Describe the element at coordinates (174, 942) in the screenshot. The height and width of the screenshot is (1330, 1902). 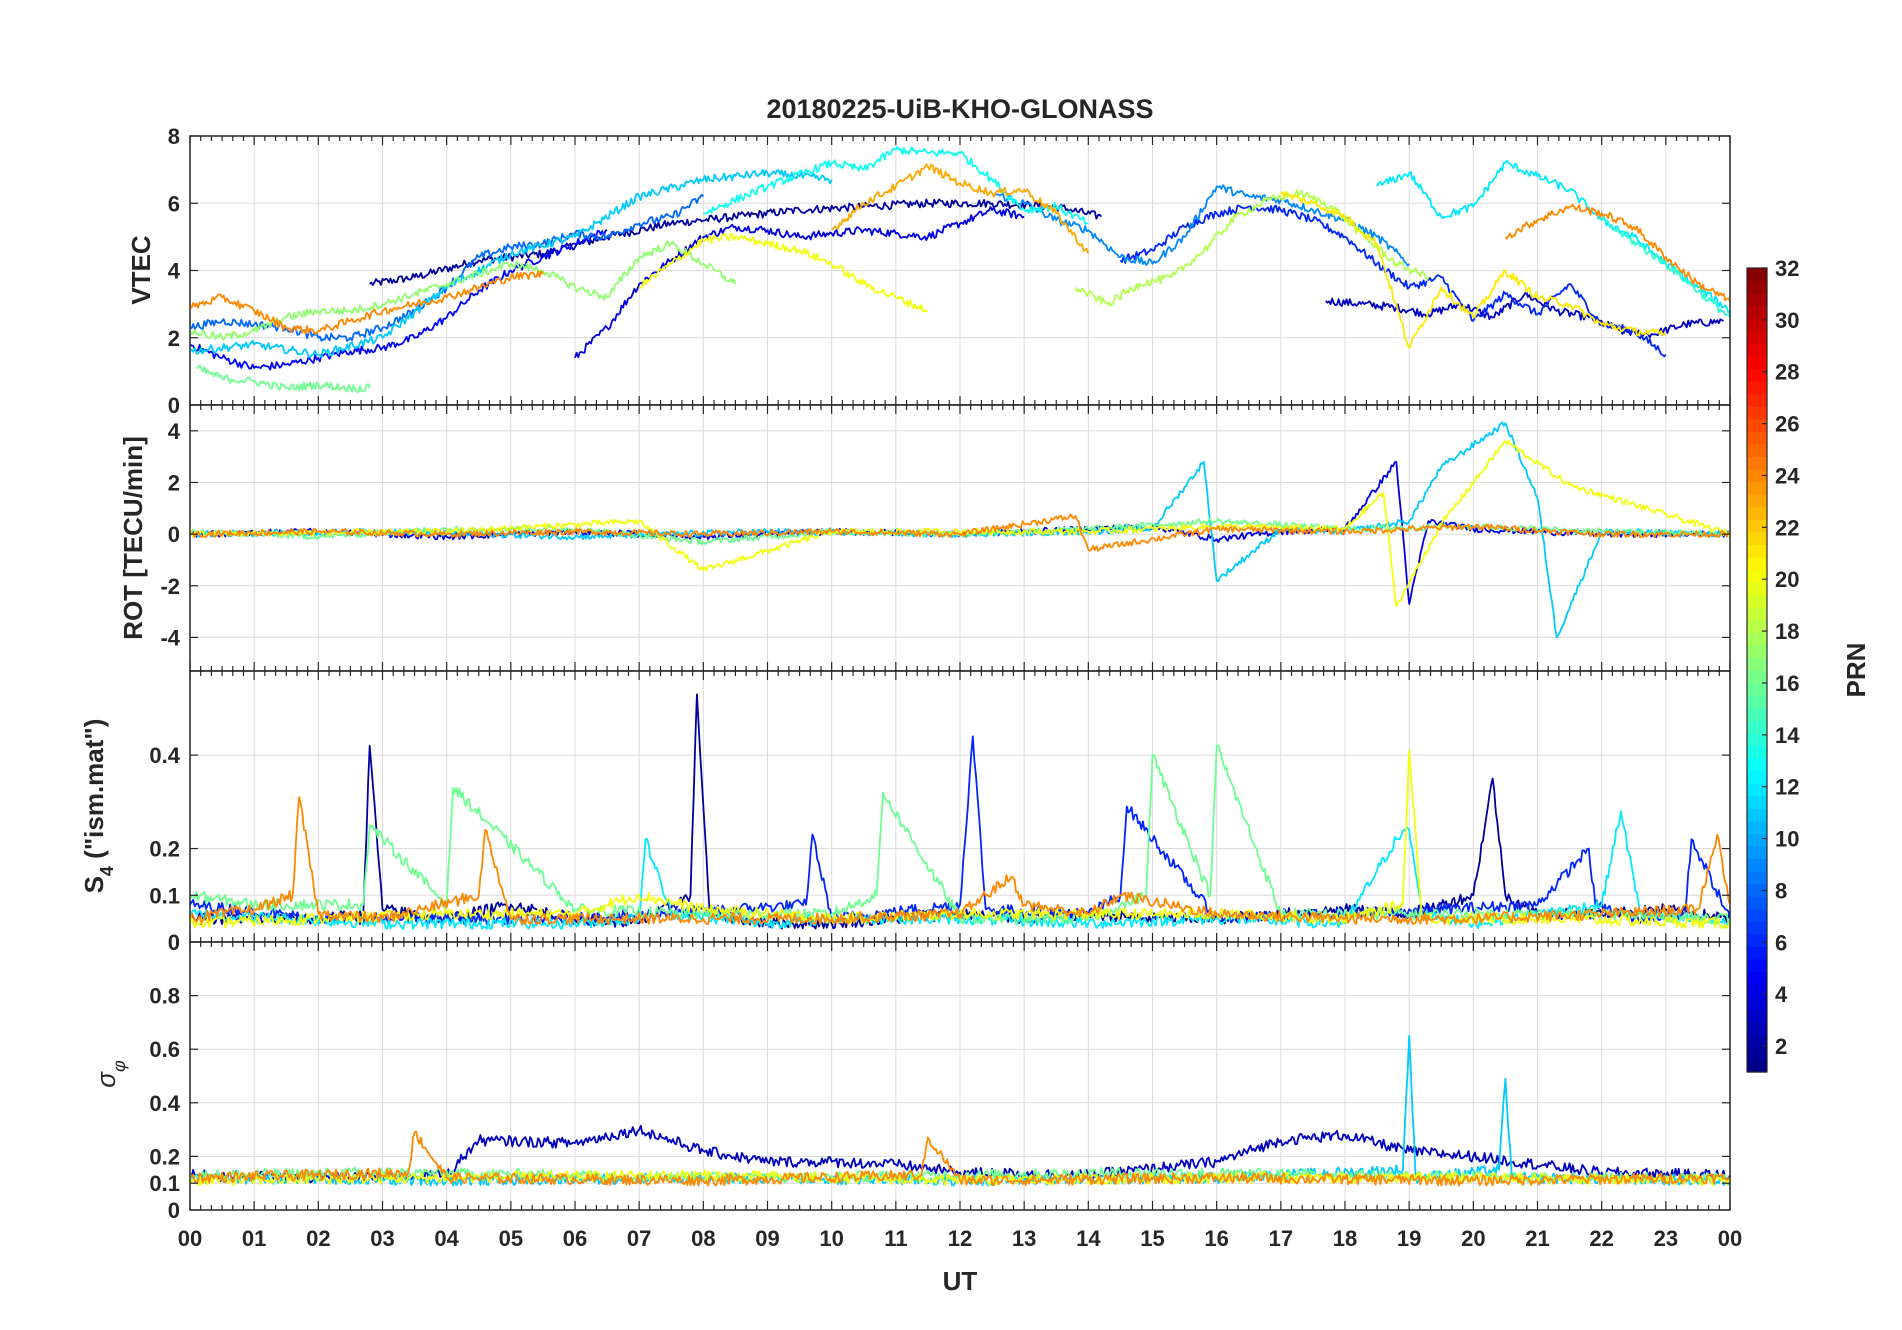
I see `s4-ytick-label: 0` at that location.